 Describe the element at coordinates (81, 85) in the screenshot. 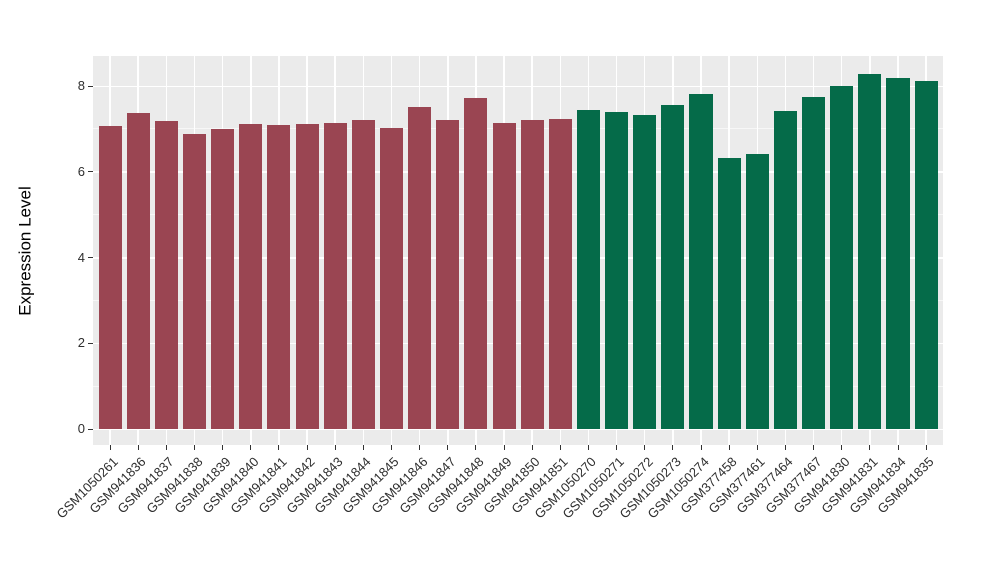

I see `y-tick-label: 8` at that location.